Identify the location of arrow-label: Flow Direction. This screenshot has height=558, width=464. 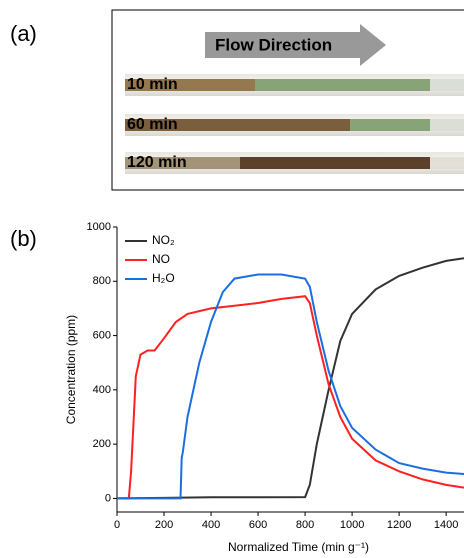
(273, 44).